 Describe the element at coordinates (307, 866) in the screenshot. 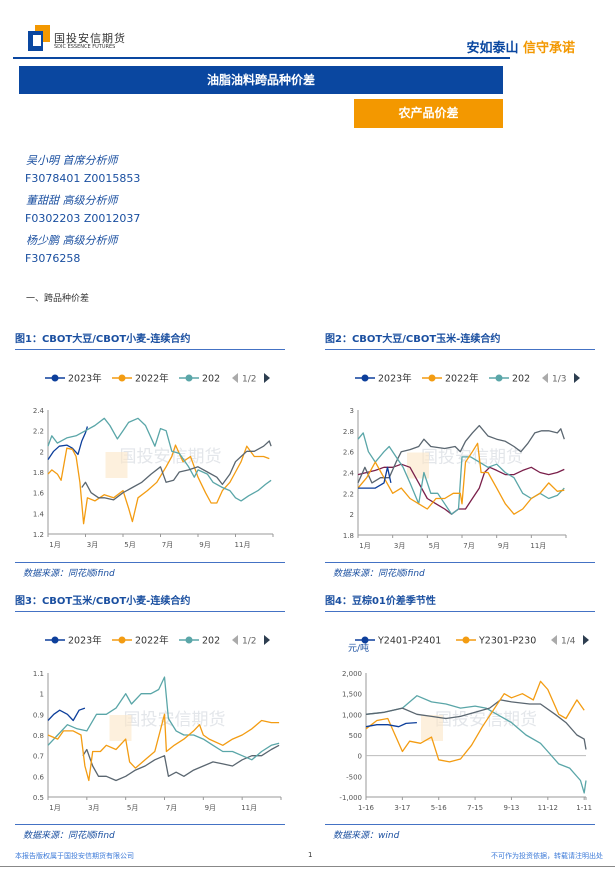

I see `footer-divider` at that location.